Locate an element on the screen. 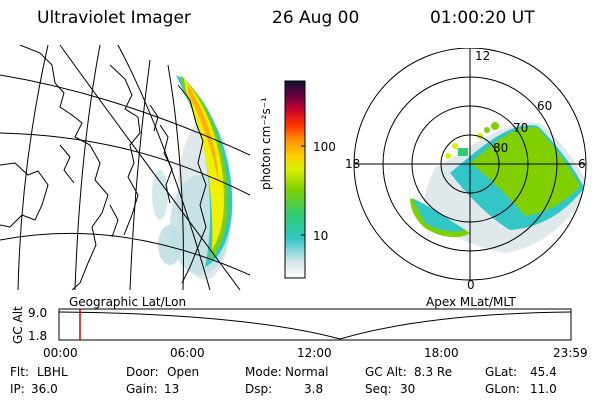 This screenshot has height=400, width=600. polar-auroral-emission is located at coordinates (498, 187).